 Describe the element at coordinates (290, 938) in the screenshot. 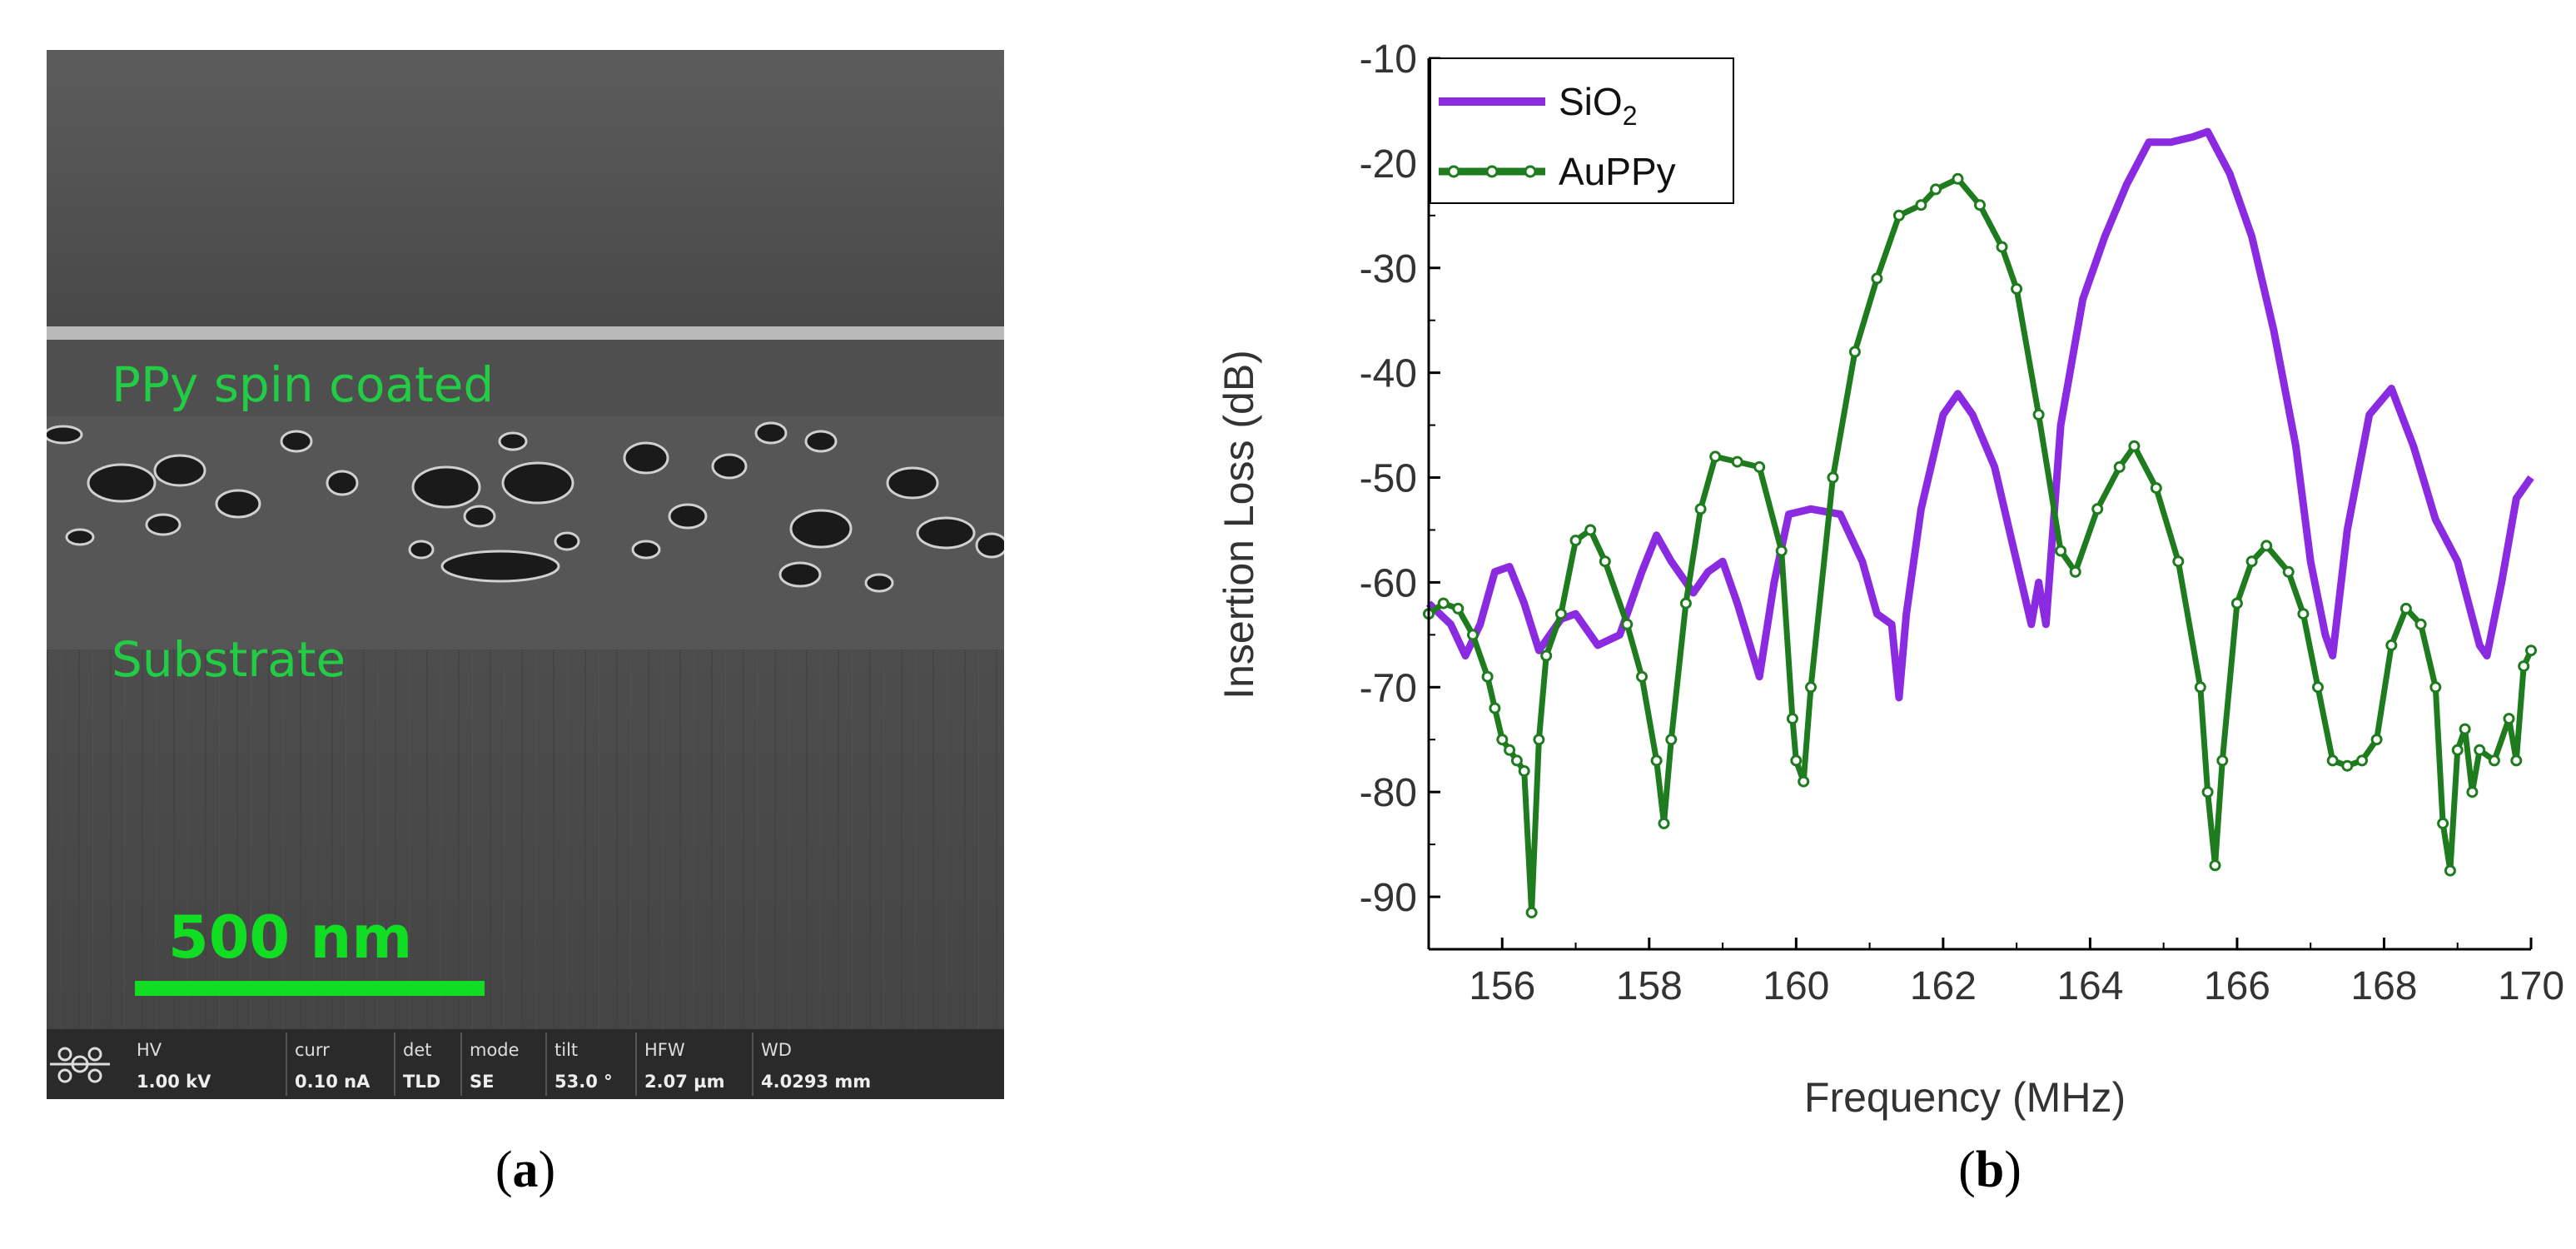

I see `scale-bar-label: 500 nm` at that location.